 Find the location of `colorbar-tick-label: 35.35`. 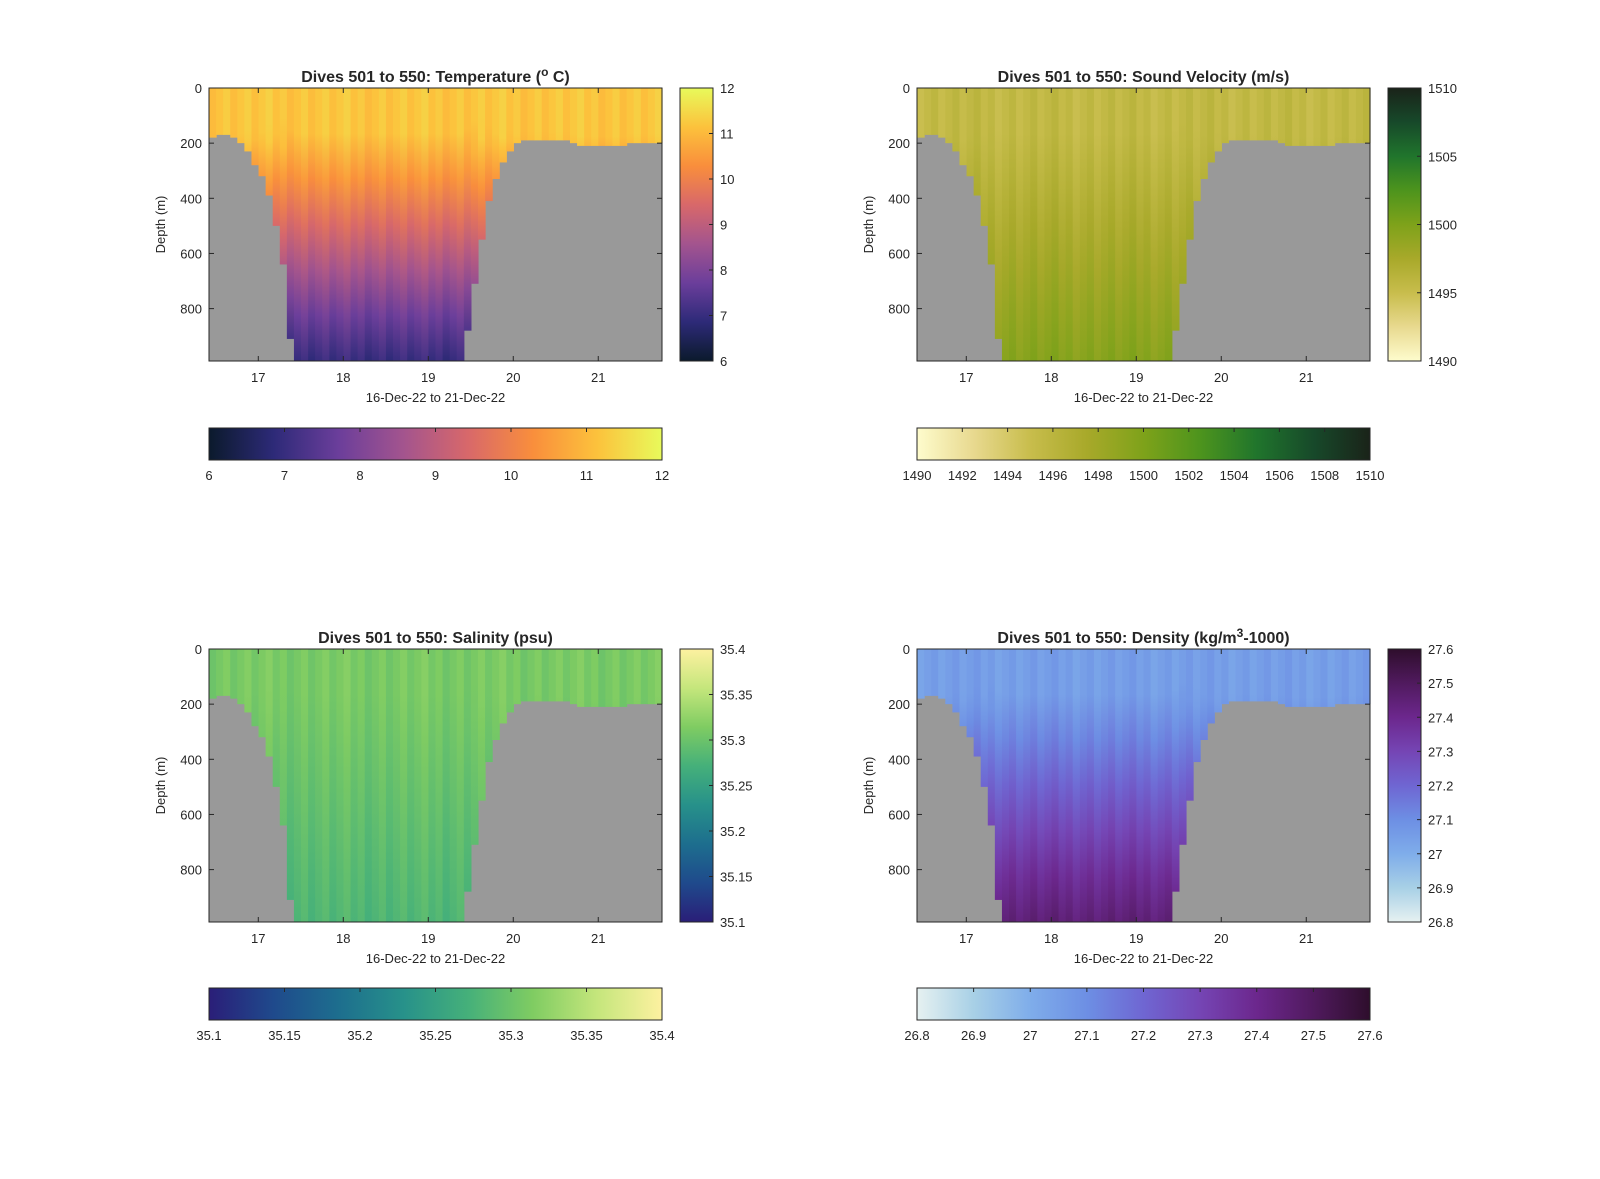

colorbar-tick-label: 35.35 is located at coordinates (736, 695).